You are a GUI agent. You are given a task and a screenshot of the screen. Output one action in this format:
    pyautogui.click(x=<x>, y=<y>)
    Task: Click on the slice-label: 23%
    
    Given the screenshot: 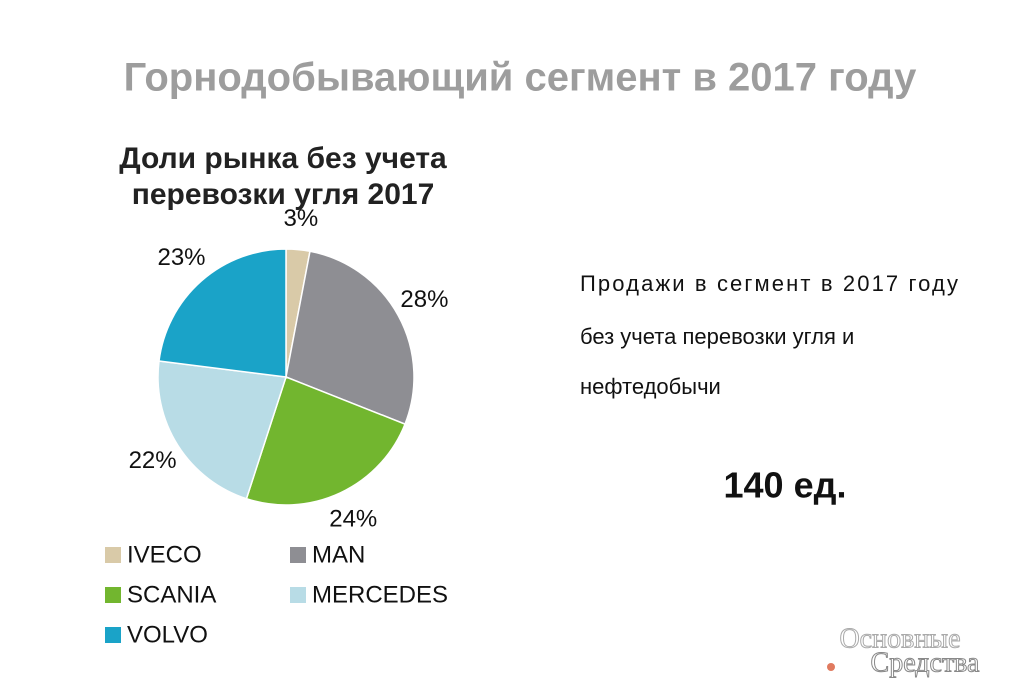 What is the action you would take?
    pyautogui.click(x=181, y=257)
    